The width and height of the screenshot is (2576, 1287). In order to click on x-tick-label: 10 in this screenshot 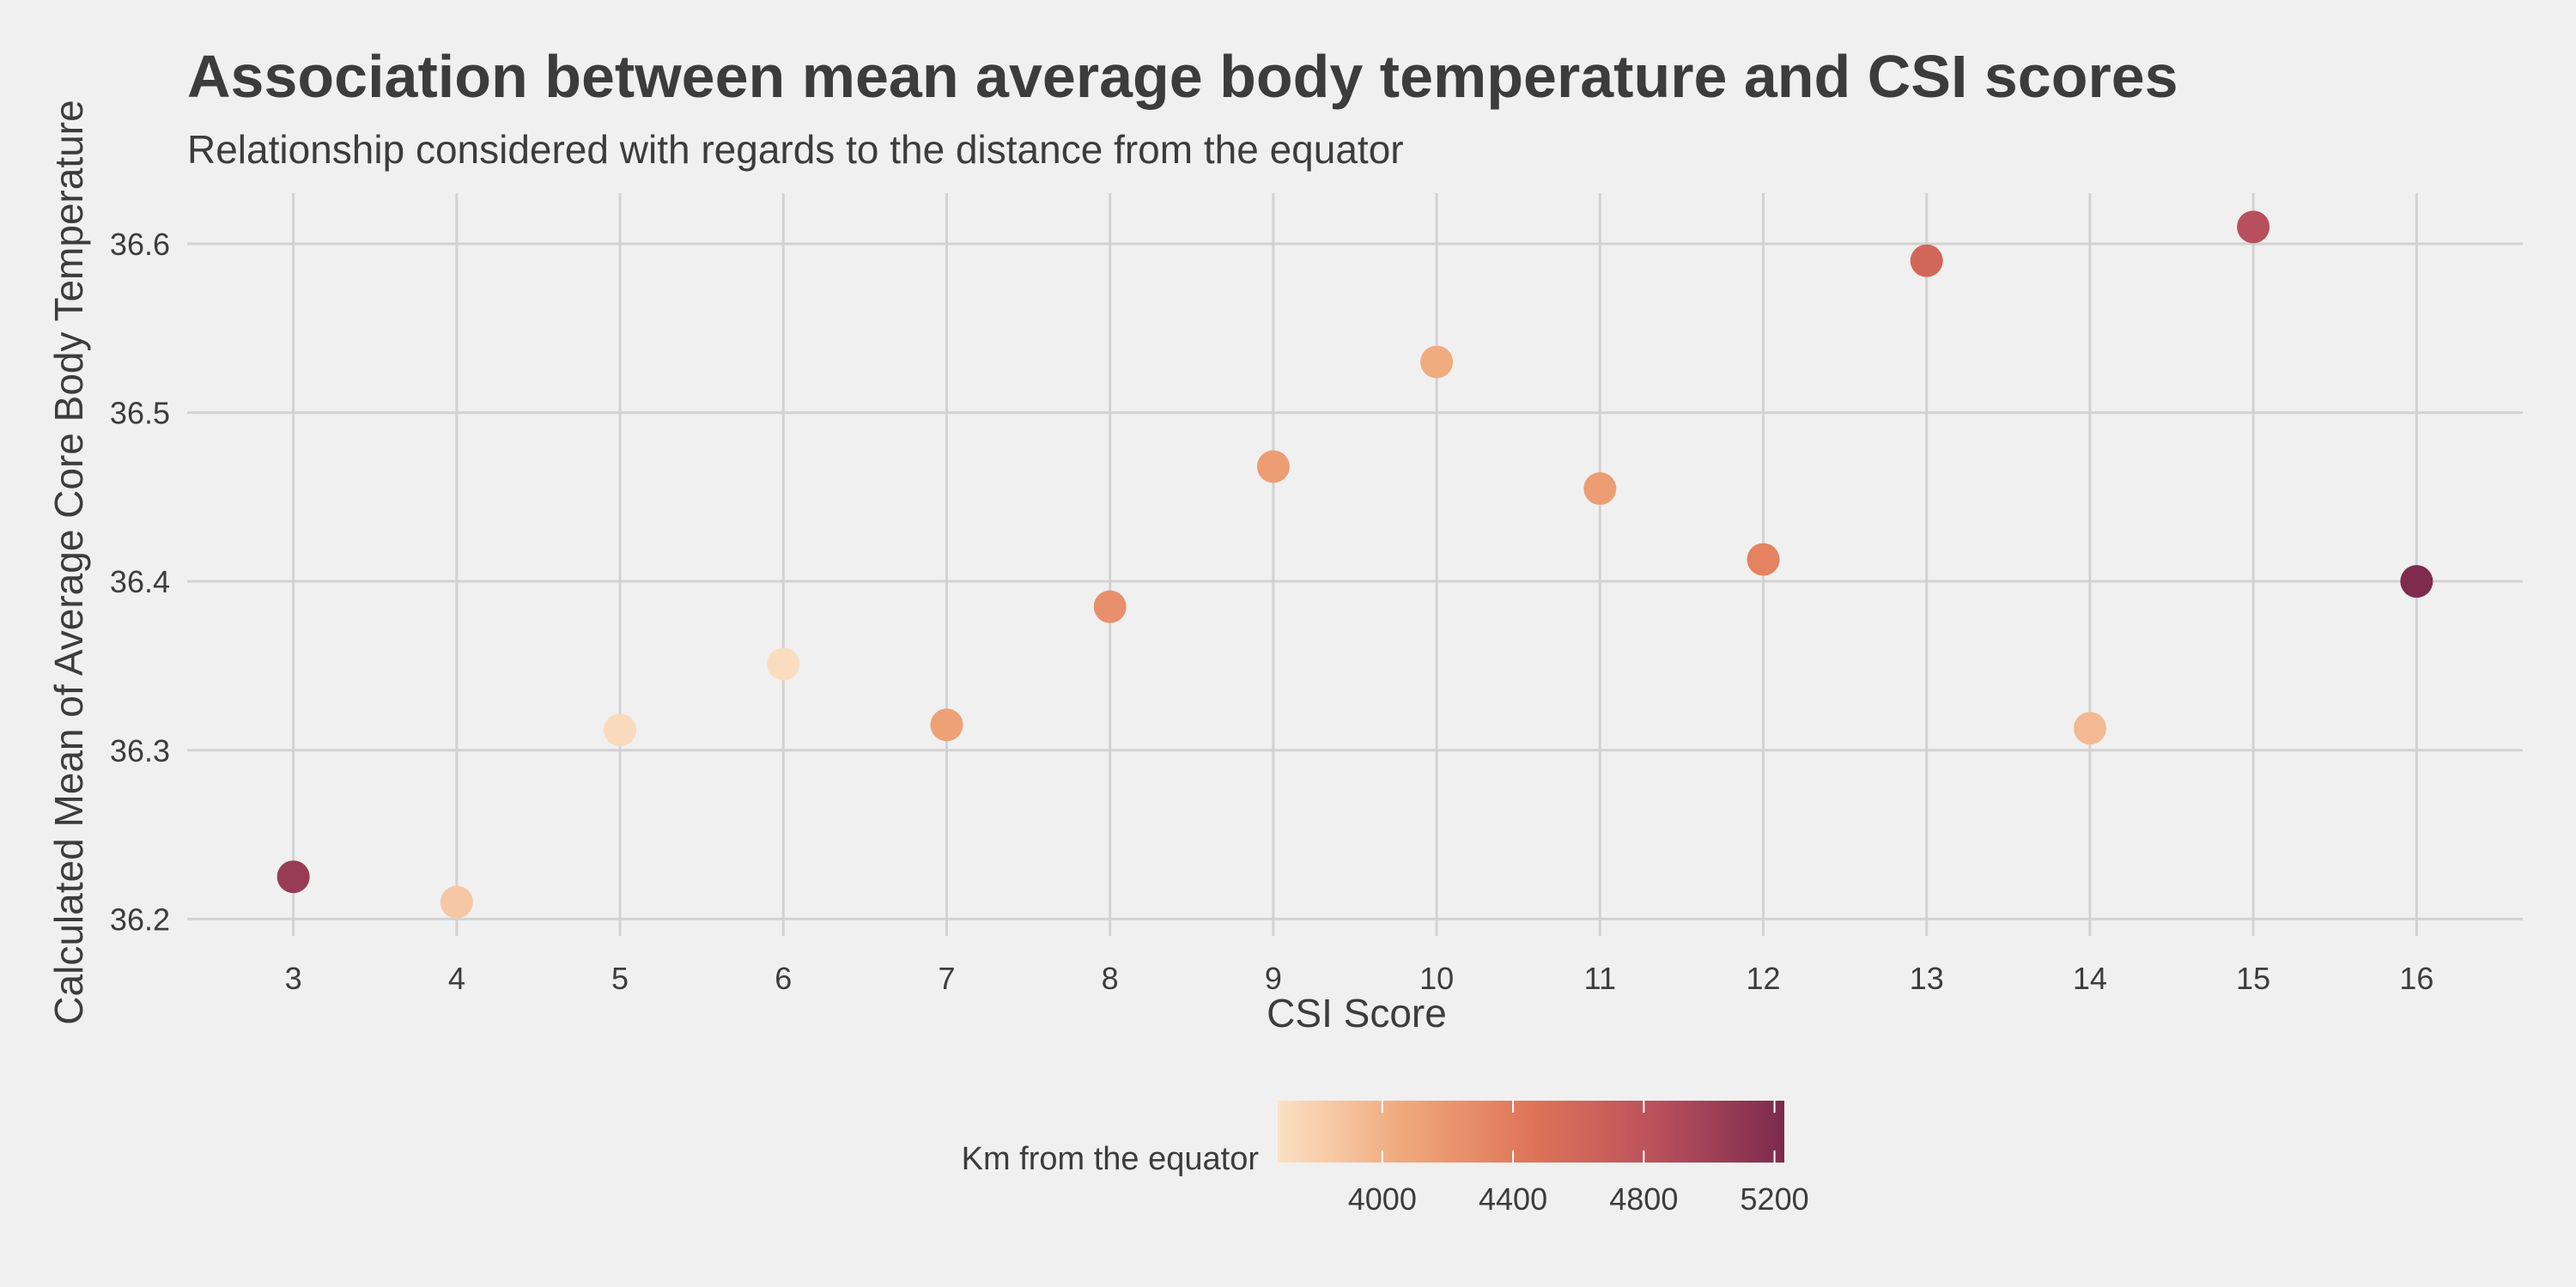, I will do `click(1437, 978)`.